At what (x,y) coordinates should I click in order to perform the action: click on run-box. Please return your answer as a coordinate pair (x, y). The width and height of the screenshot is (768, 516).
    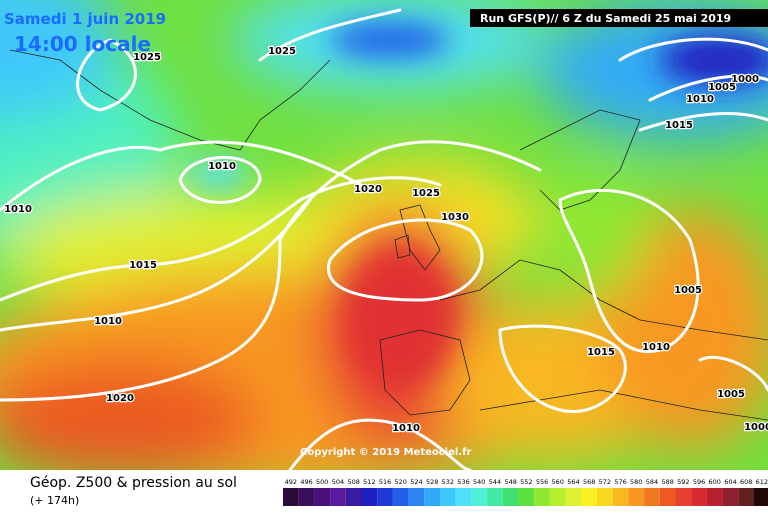
    Looking at the image, I should click on (619, 18).